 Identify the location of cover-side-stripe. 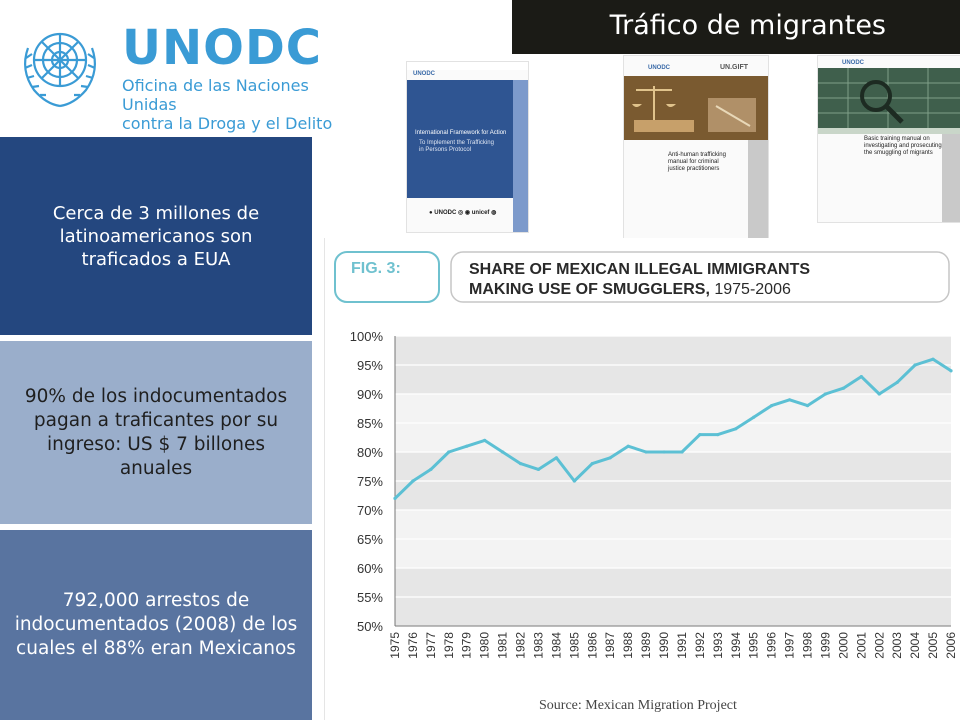
(520, 156).